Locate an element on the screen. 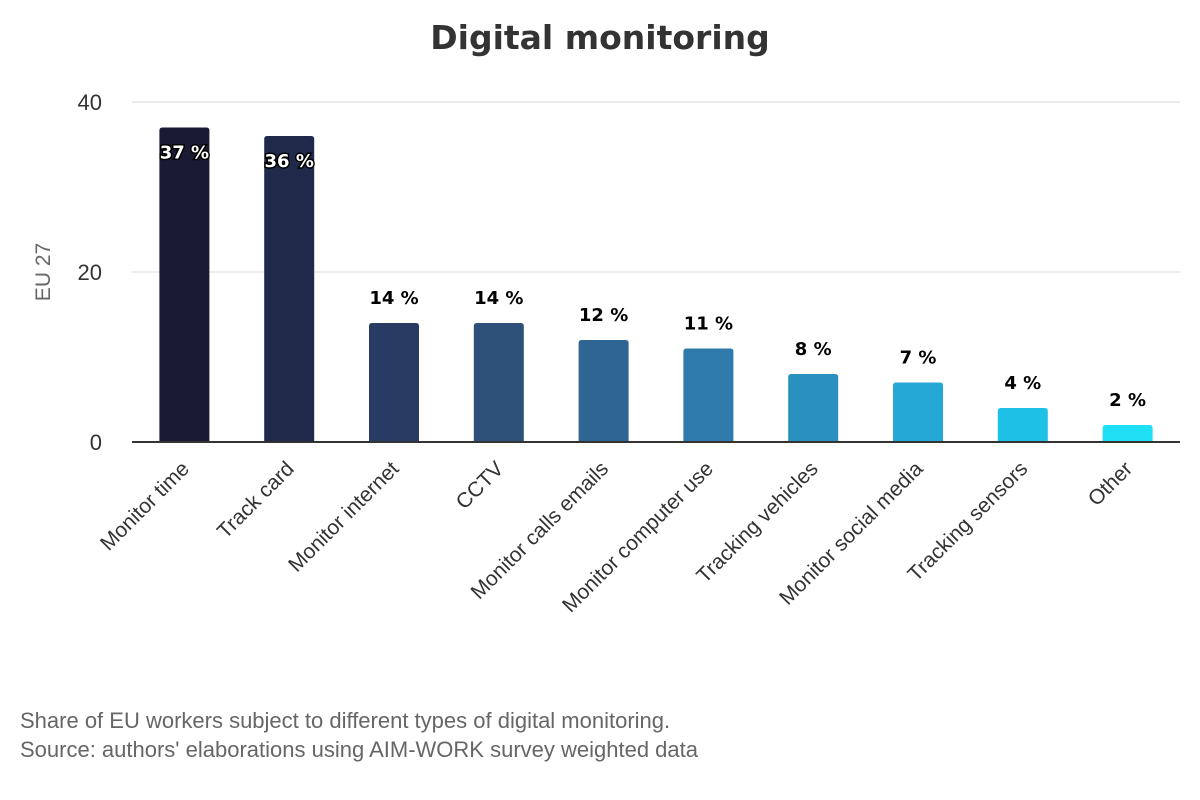 The height and width of the screenshot is (800, 1200). x-tick-label: Other is located at coordinates (1110, 483).